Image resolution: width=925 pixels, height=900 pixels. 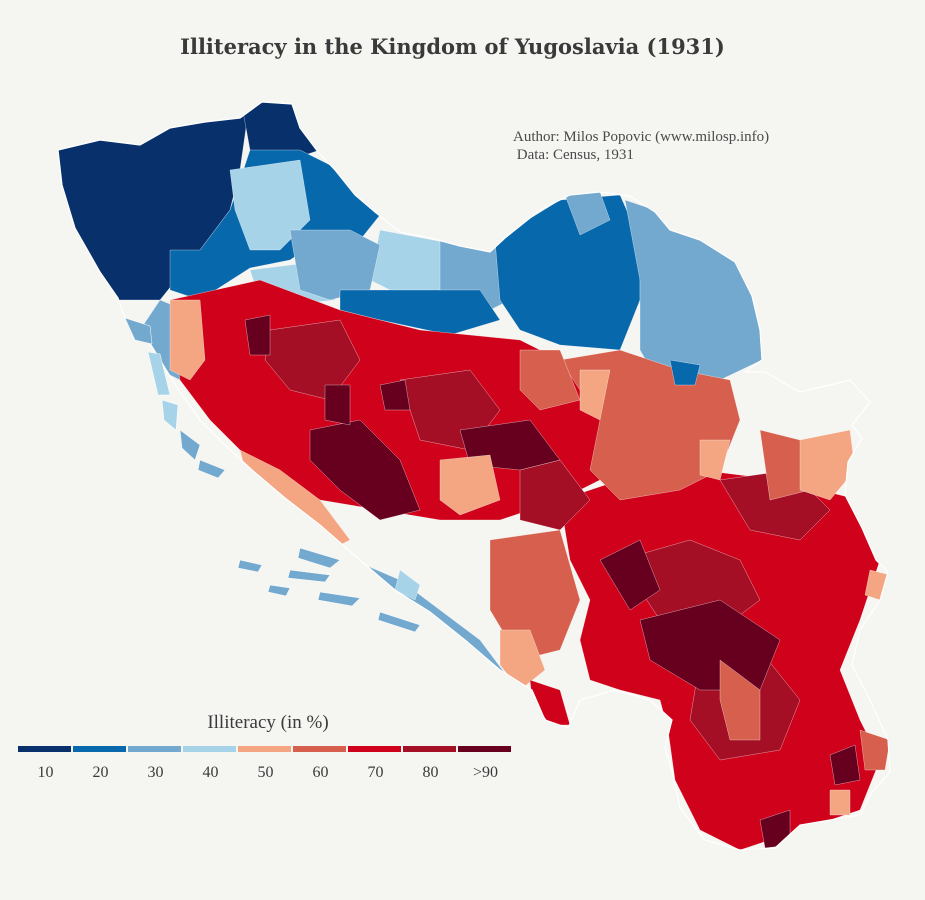 I want to click on legend-label: 70, so click(x=375, y=772).